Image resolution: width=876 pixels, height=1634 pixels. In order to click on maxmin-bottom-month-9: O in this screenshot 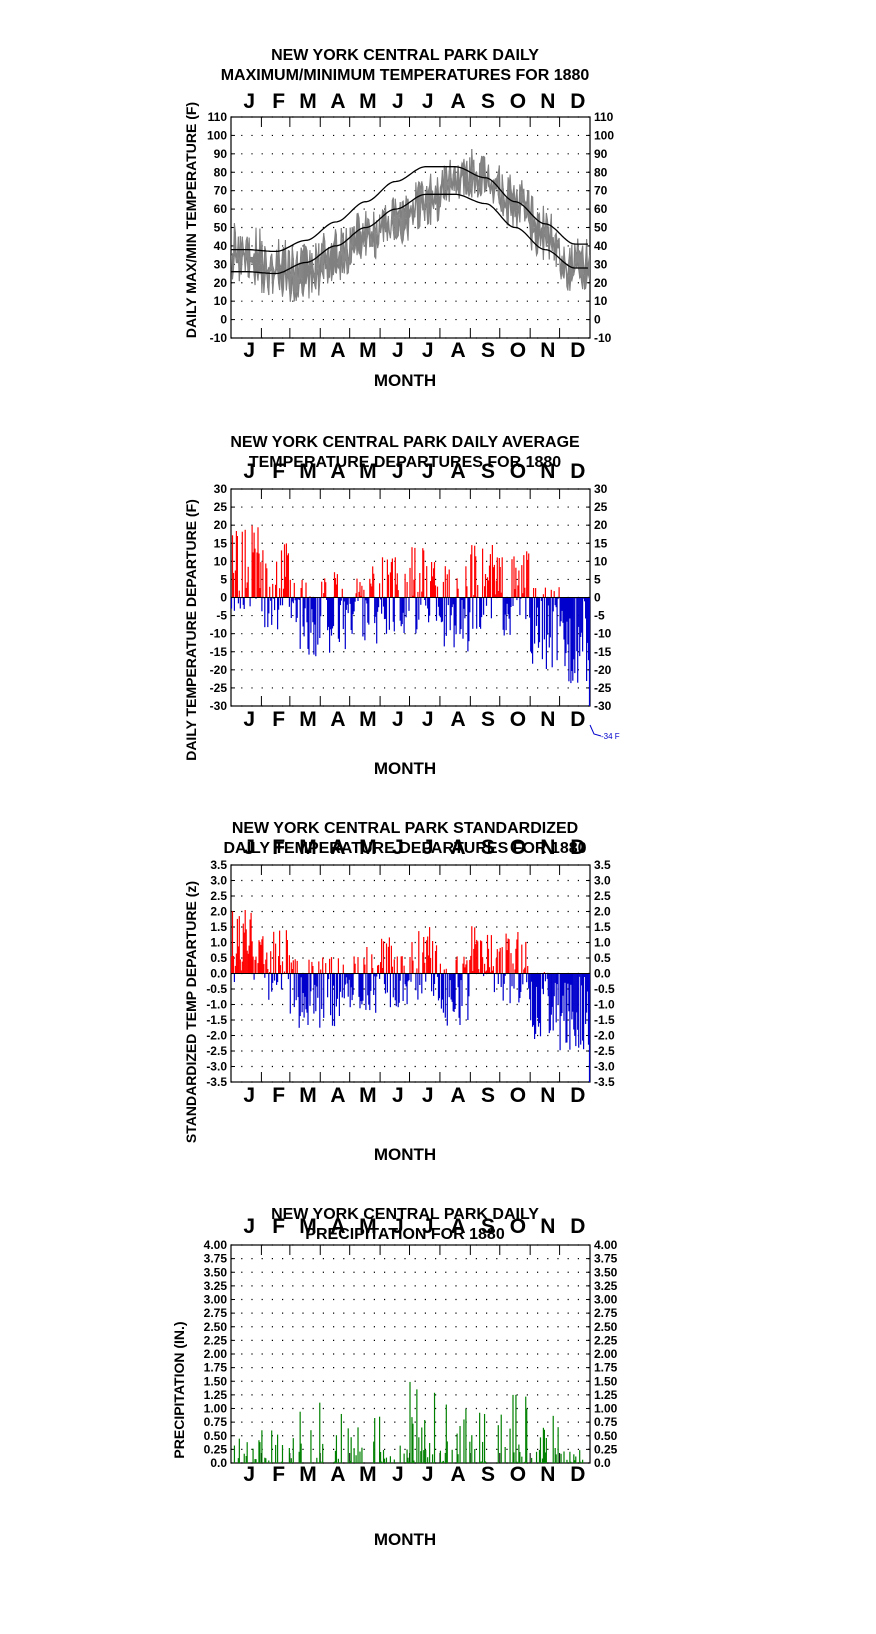, I will do `click(518, 350)`.